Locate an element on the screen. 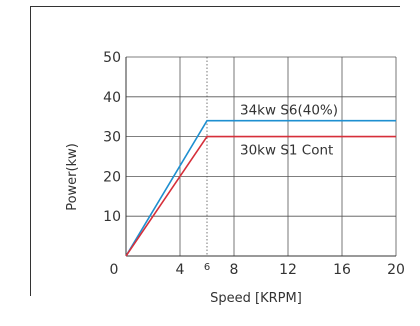 The width and height of the screenshot is (420, 326). y-tick-label-20: 20 is located at coordinates (112, 177).